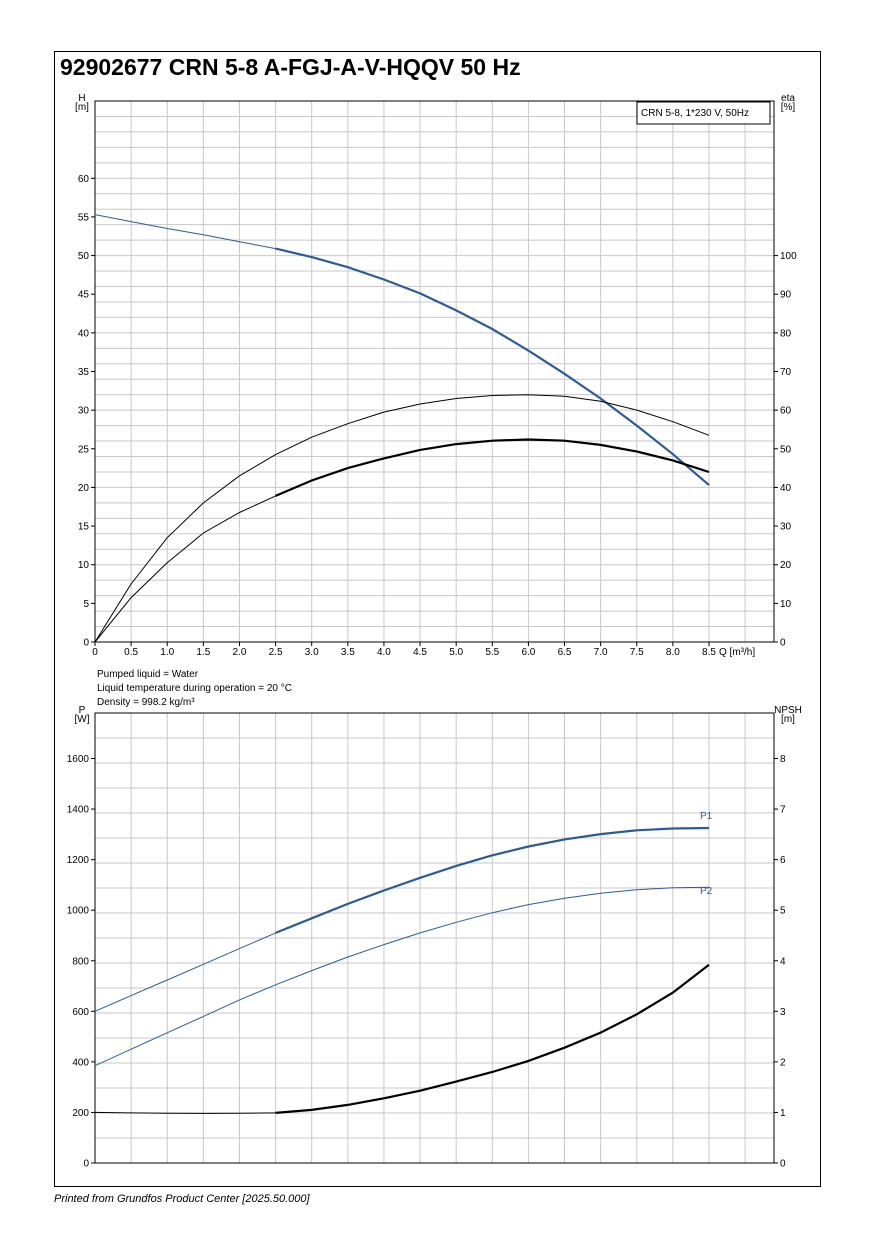 The width and height of the screenshot is (880, 1248). Describe the element at coordinates (384, 652) in the screenshot. I see `x-tick-label: 4.0` at that location.